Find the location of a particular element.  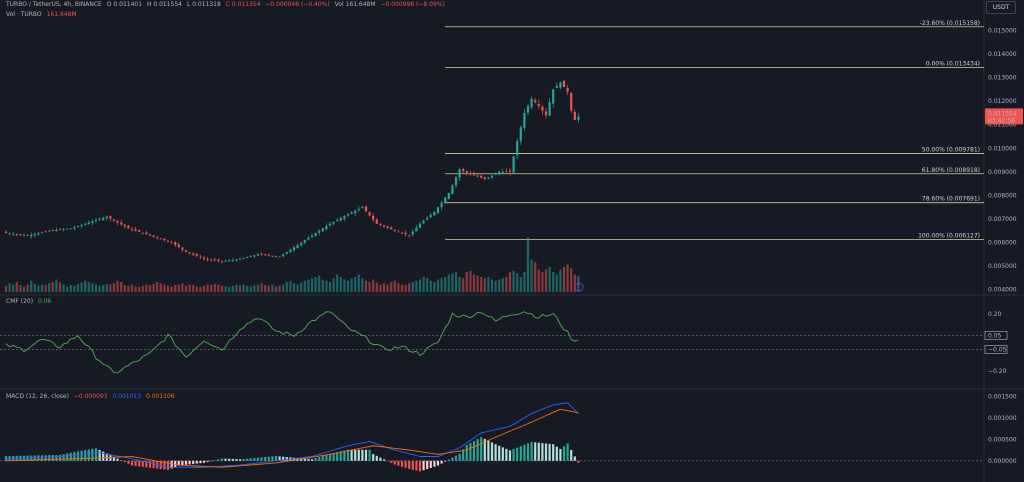

fib-level-label-2: 50.00% (0.009781) is located at coordinates (951, 149).